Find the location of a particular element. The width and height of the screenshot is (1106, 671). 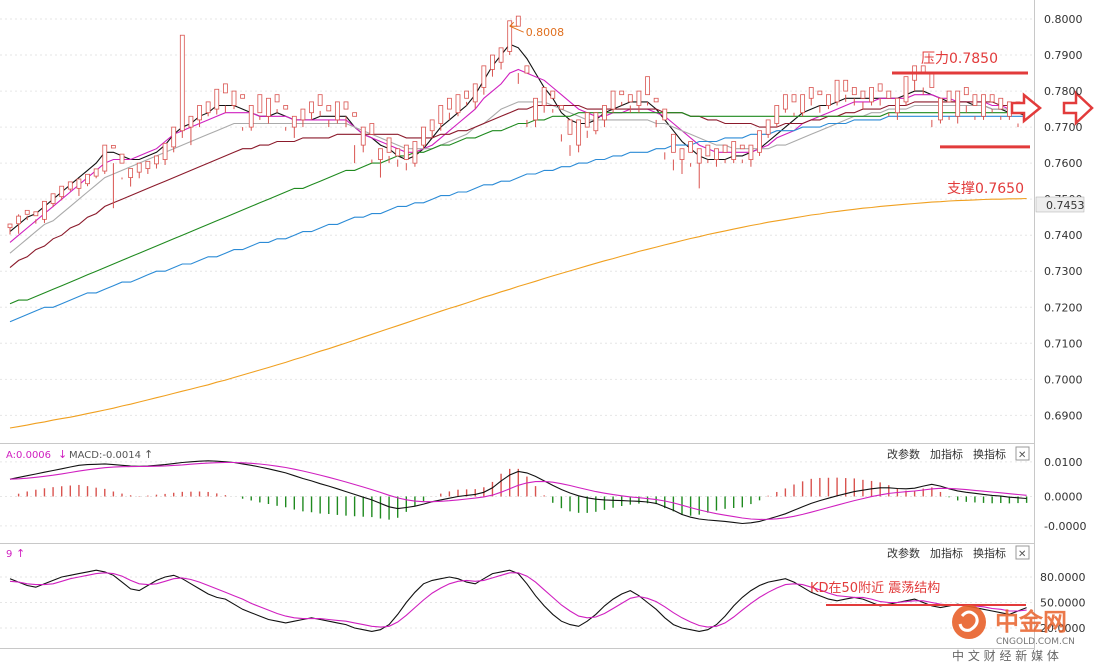

kd-lines is located at coordinates (518, 600).